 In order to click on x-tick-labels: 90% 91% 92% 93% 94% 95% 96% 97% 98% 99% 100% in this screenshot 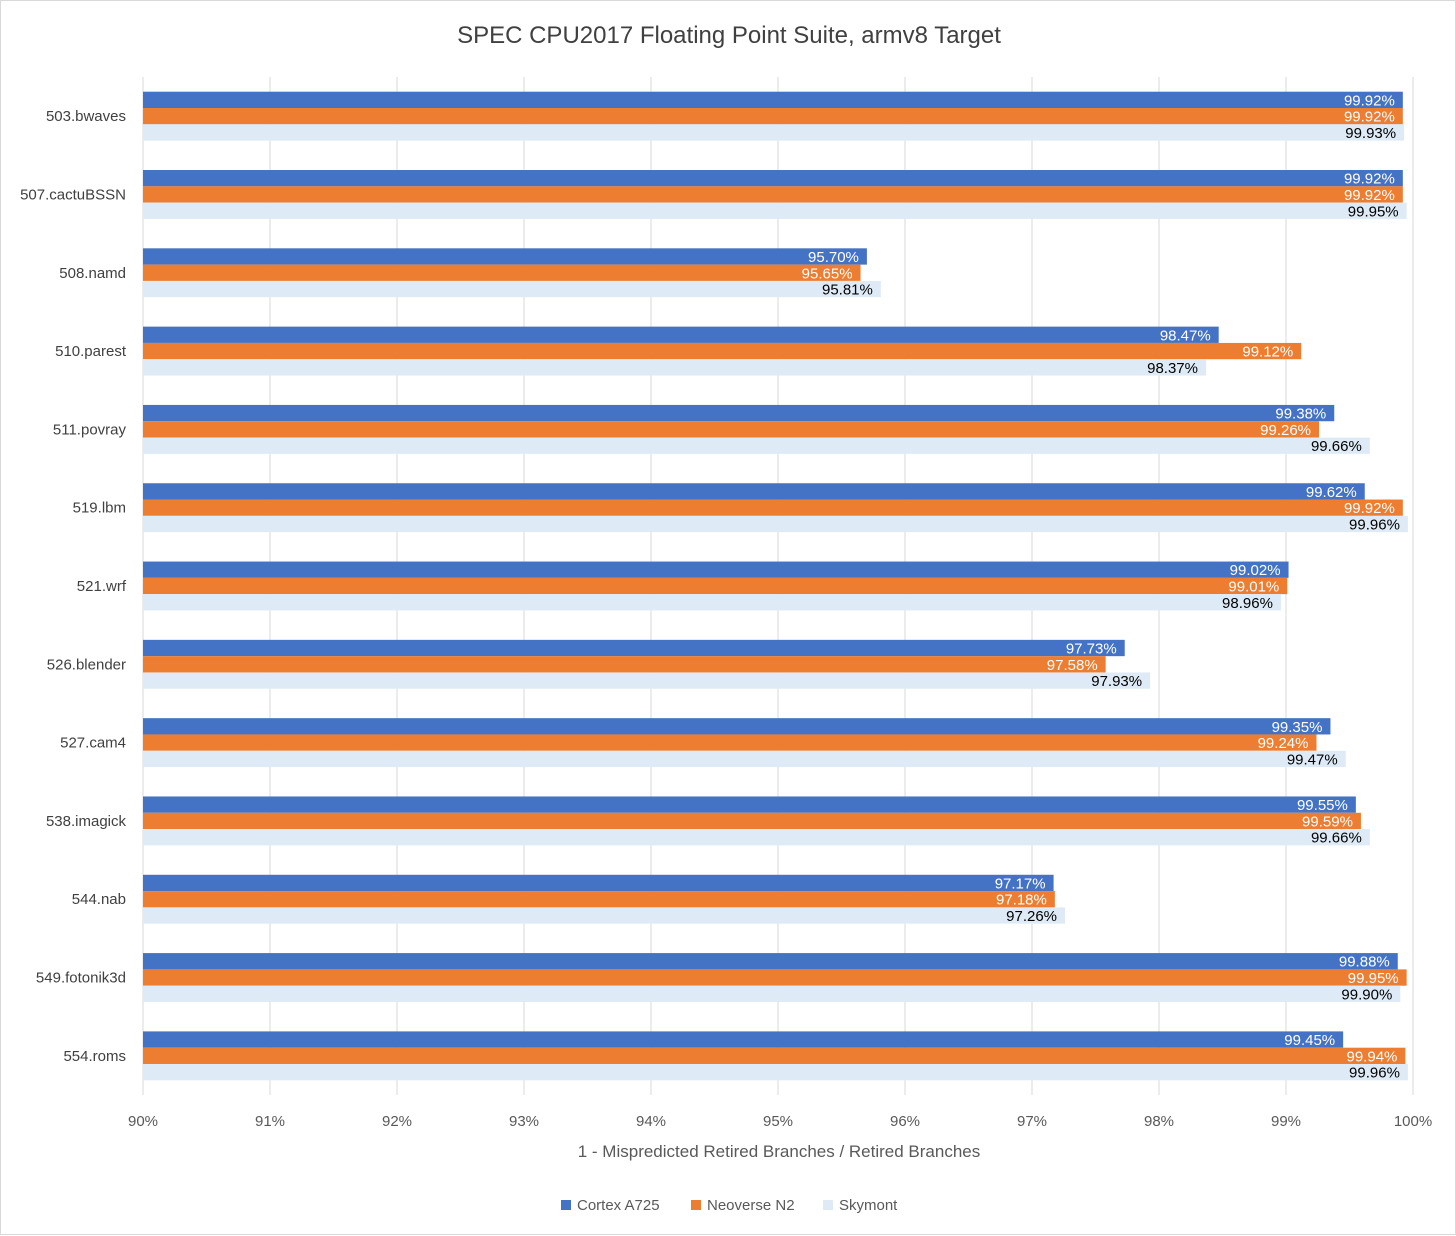, I will do `click(780, 1121)`.